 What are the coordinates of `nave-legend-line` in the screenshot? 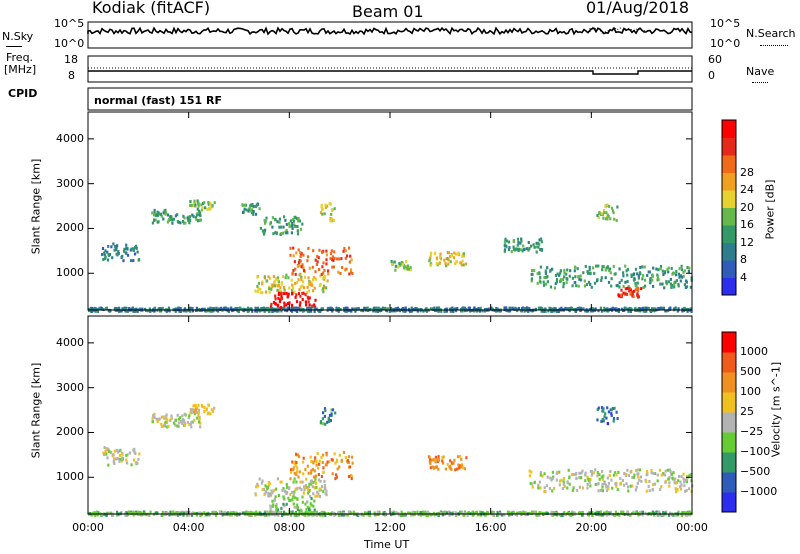 It's located at (760, 82).